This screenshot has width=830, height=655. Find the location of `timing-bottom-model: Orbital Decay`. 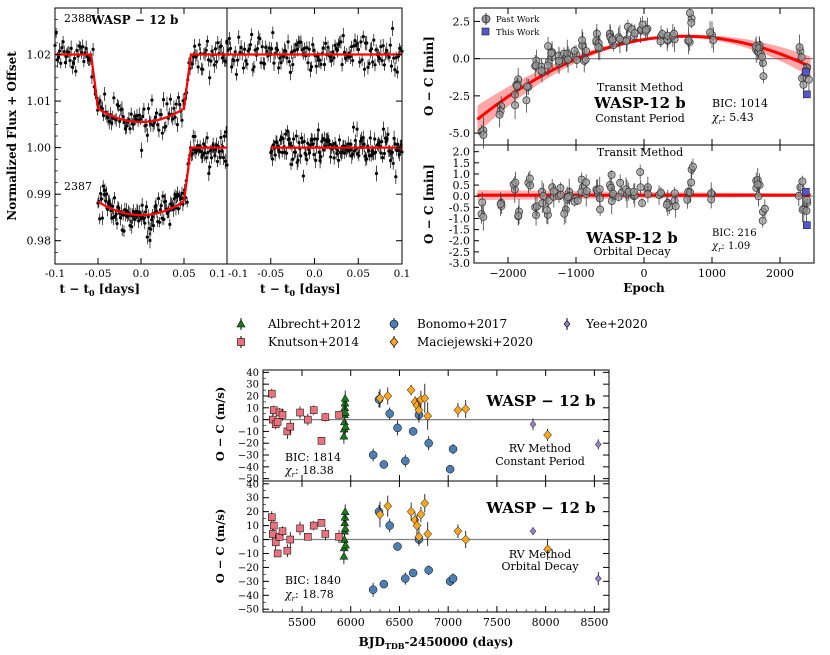

timing-bottom-model: Orbital Decay is located at coordinates (632, 251).